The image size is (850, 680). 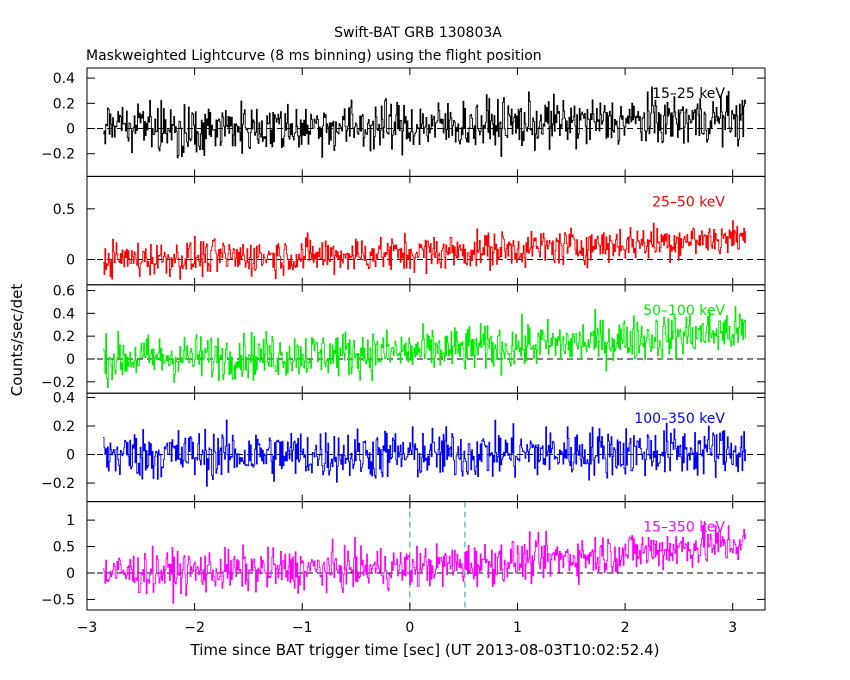 I want to click on panel-3: 50–100 keV 0.6 0.4 0.2 0 −0.2, so click(x=403, y=339).